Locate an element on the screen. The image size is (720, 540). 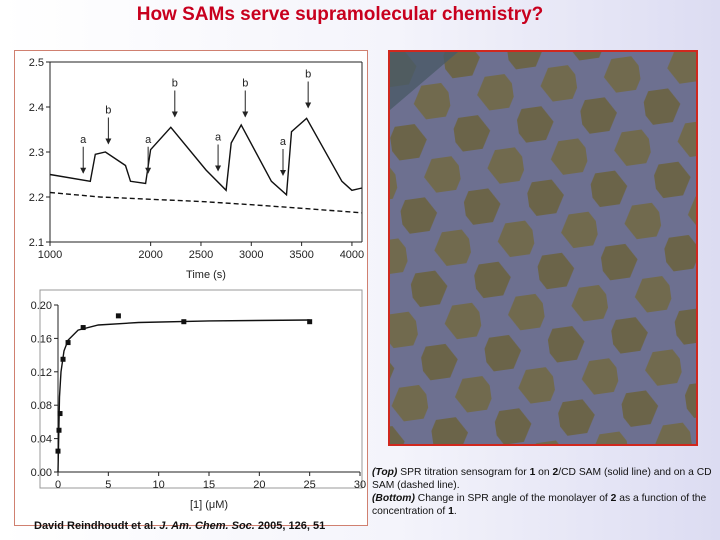
x-tick-label: 15 is located at coordinates (209, 485).